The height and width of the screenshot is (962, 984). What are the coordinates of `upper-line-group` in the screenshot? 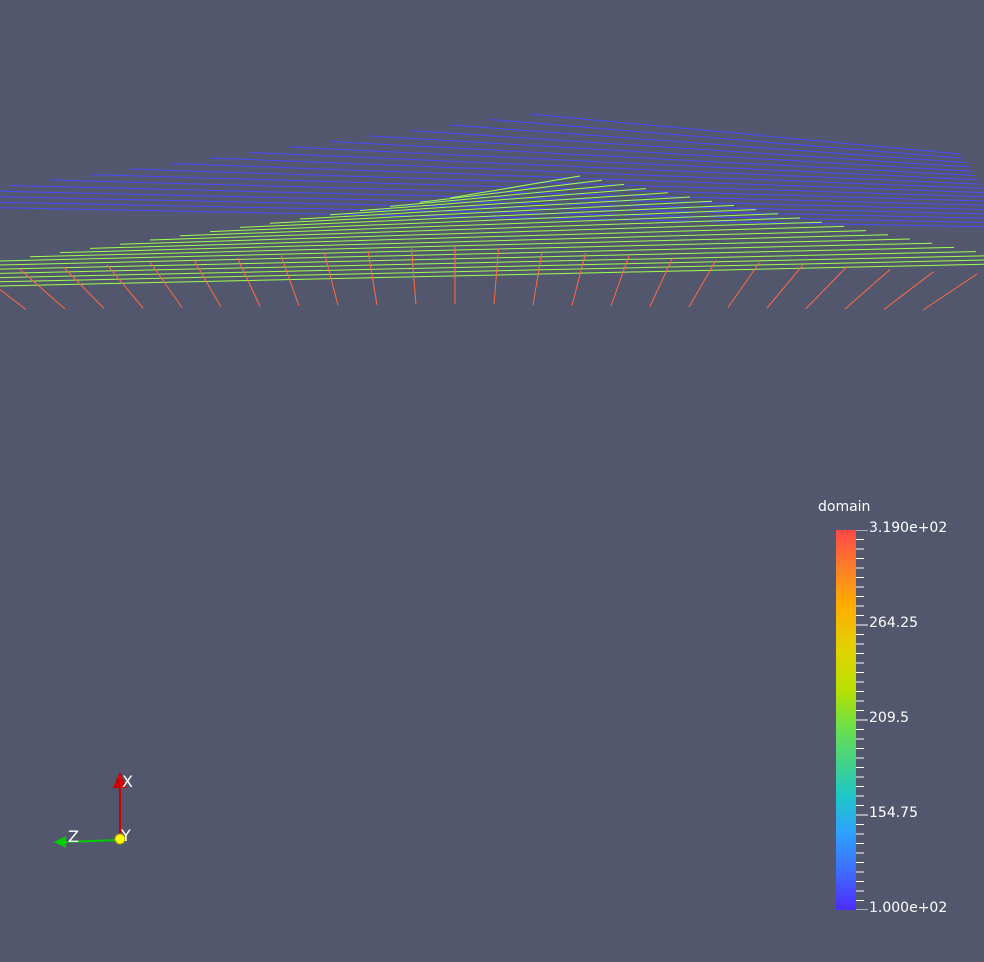 It's located at (492, 170).